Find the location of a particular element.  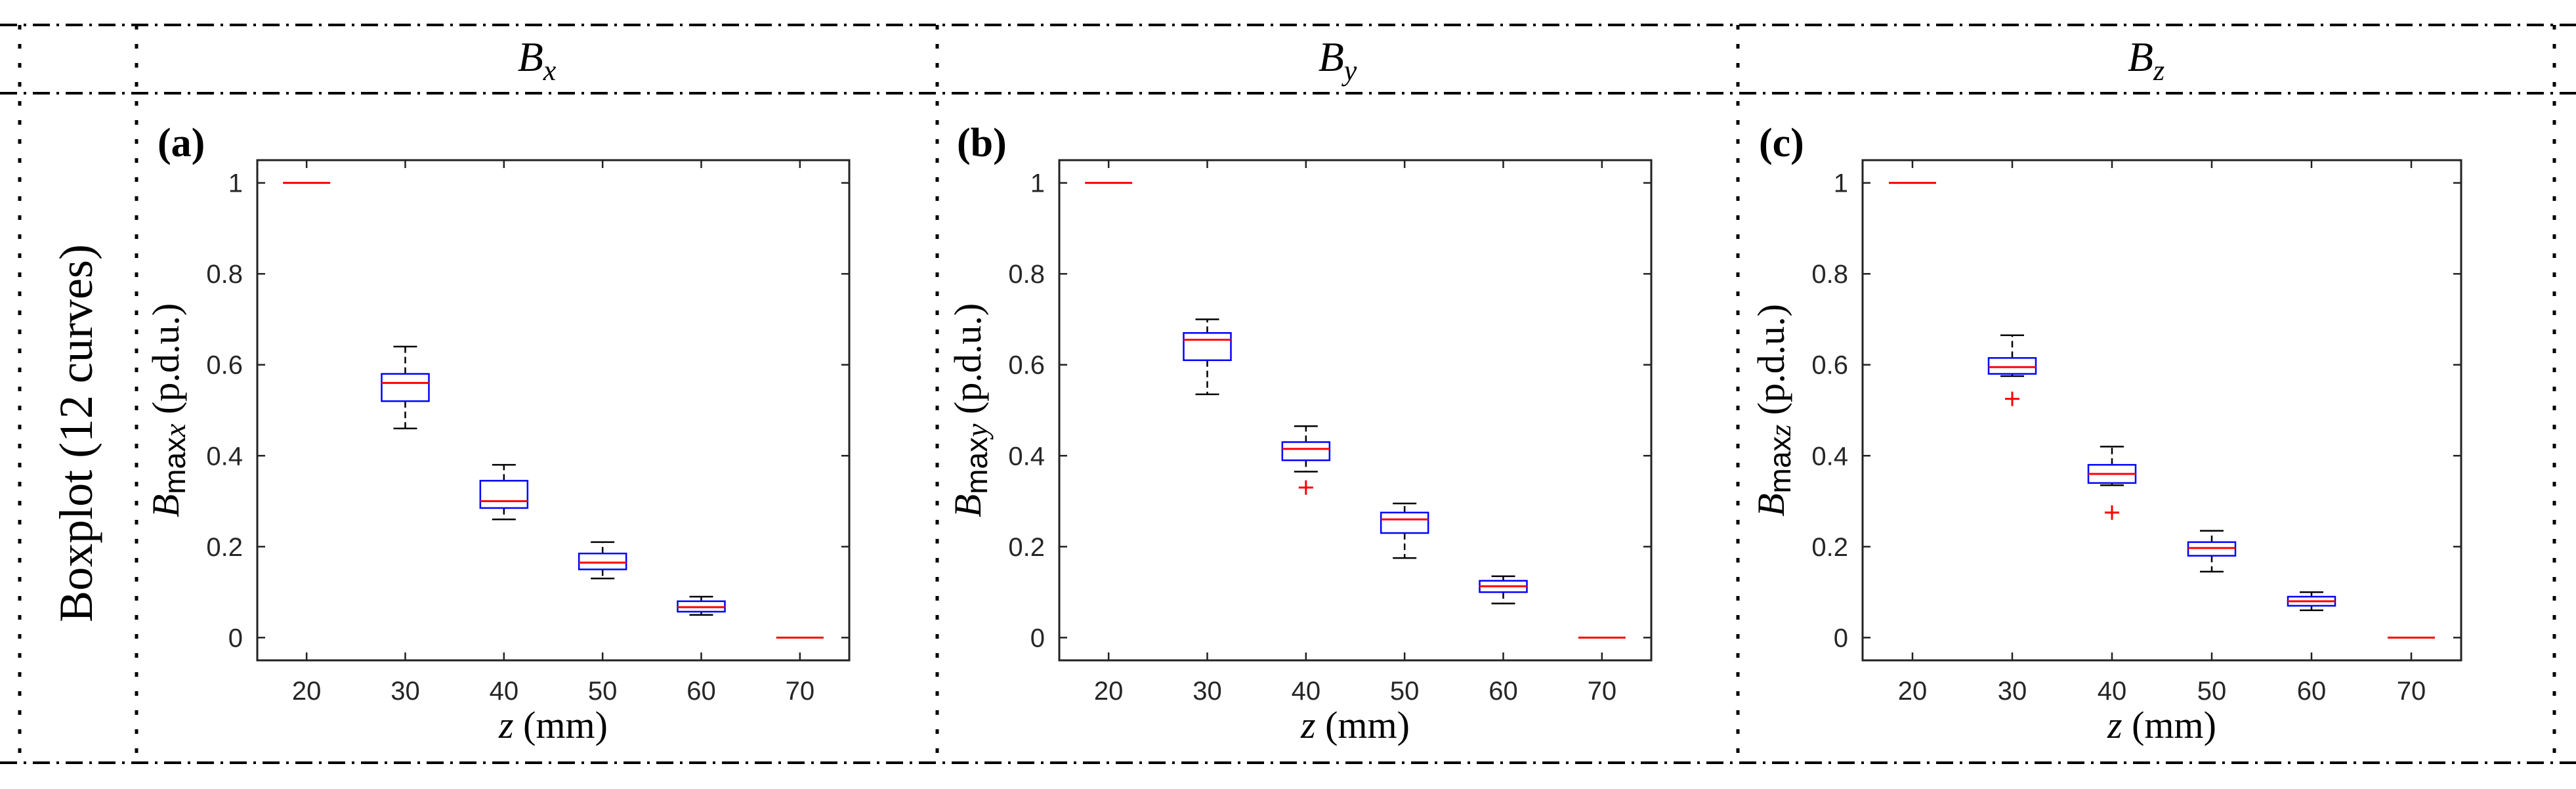

y-axis-label: Bmaxz (p.d.u.) is located at coordinates (1773, 410).